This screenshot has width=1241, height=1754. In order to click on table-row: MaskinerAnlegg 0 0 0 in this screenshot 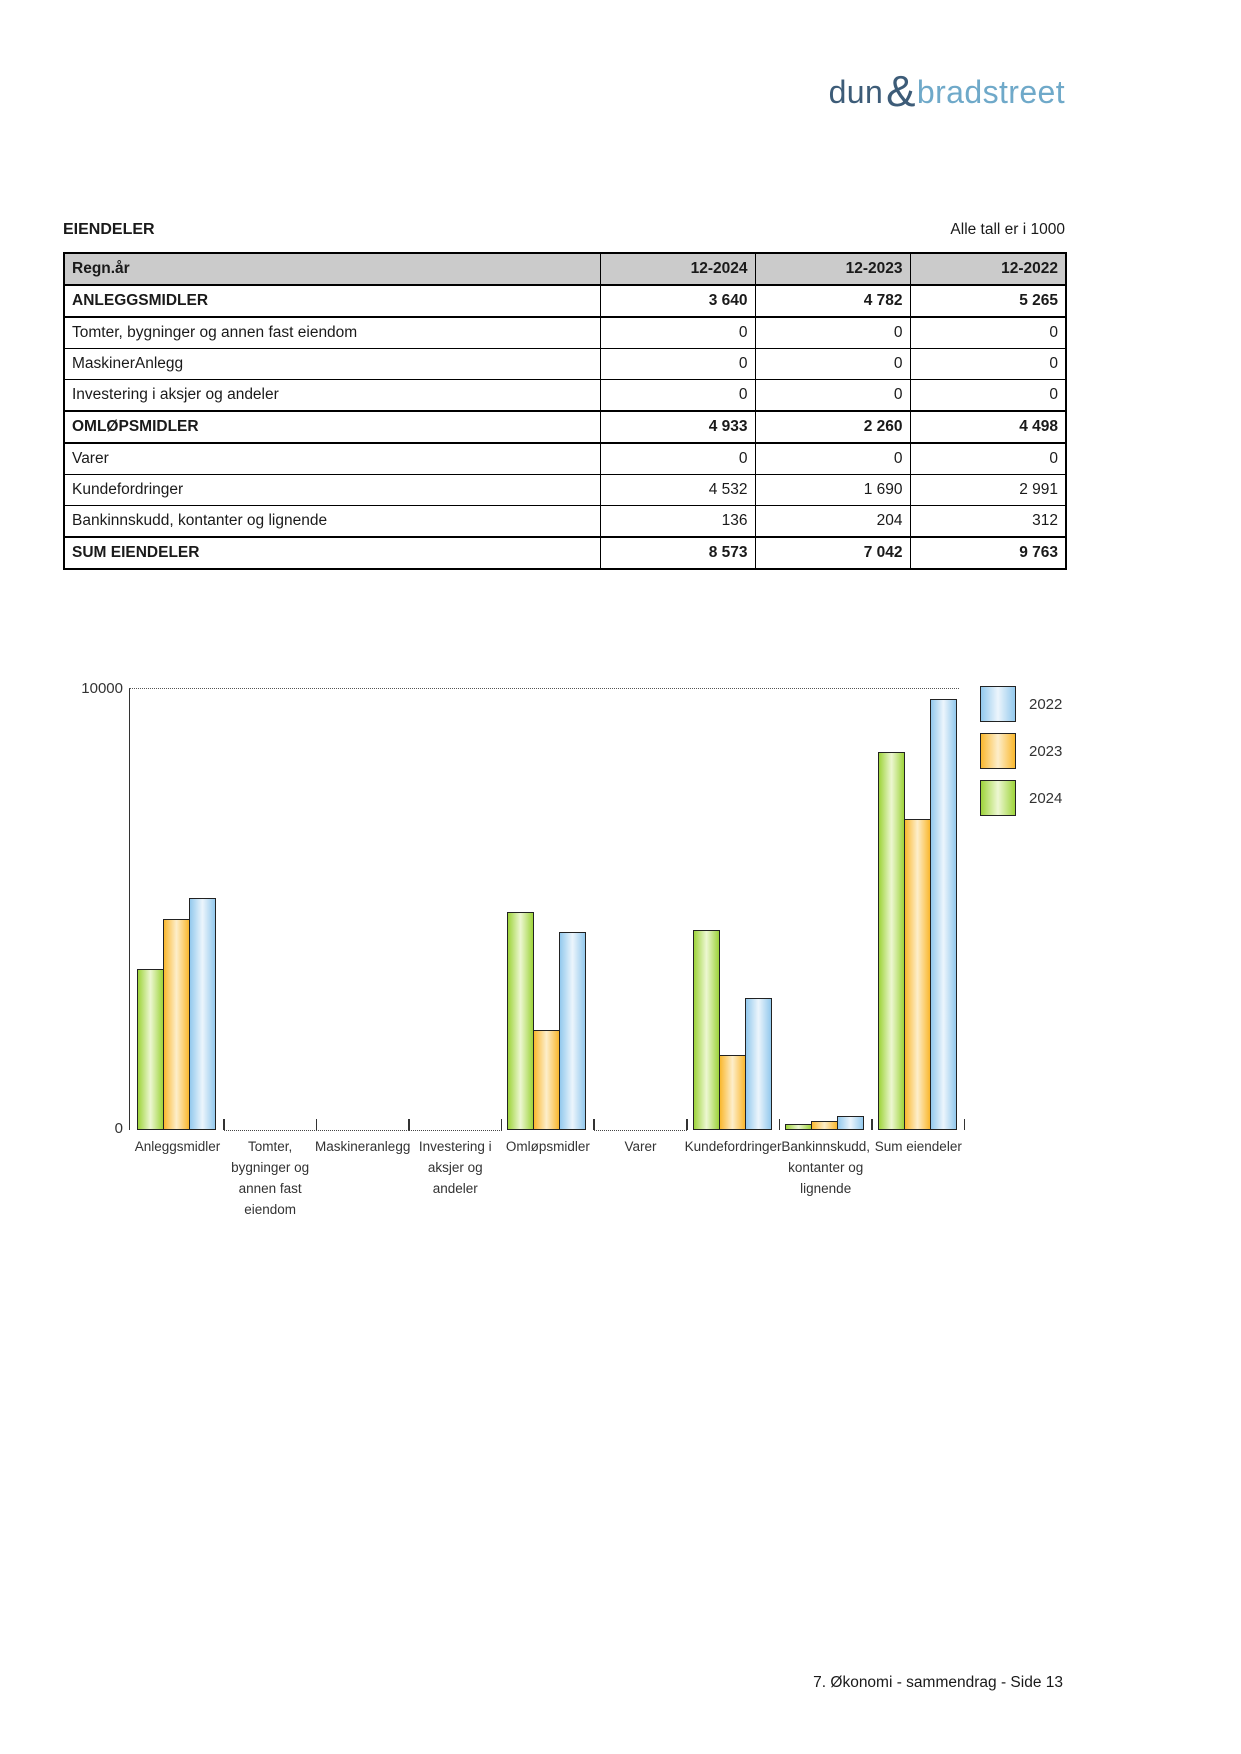, I will do `click(565, 364)`.